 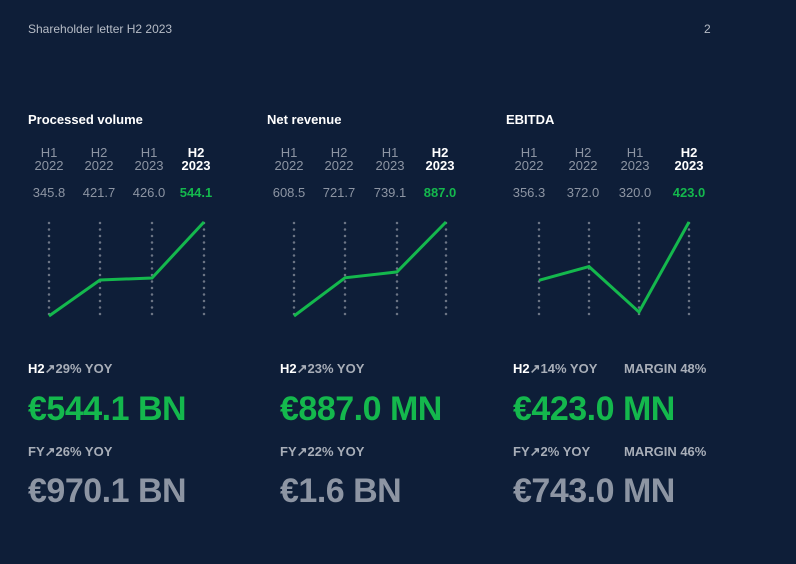 I want to click on h2-yoy-label: H2↗23% YOY, so click(x=322, y=369).